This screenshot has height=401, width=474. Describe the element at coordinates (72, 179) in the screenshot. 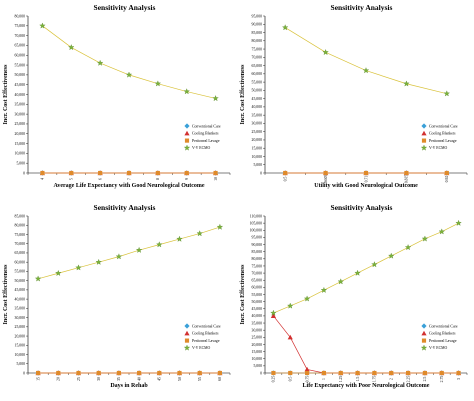

I see `x-tick-label: 5` at that location.